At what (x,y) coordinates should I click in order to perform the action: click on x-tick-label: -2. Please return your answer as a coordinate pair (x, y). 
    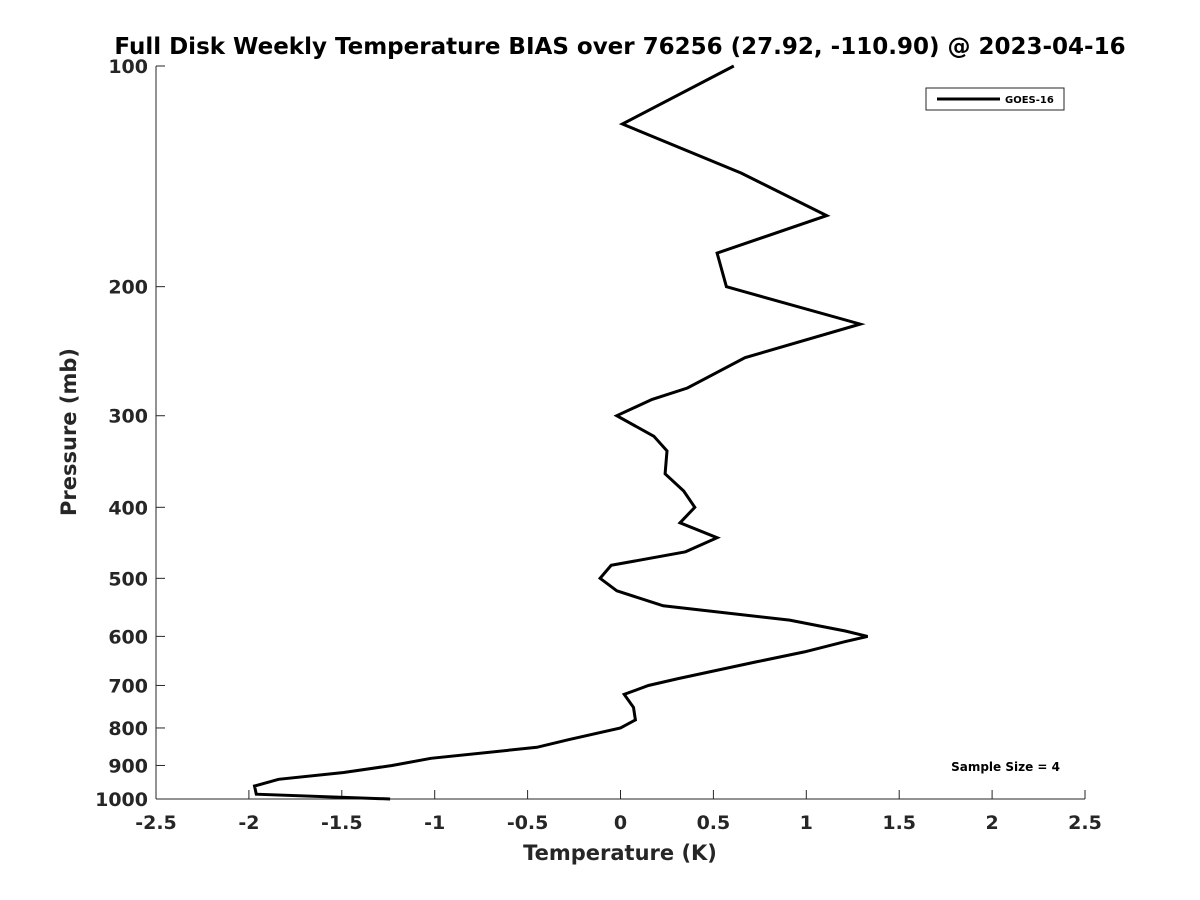
    Looking at the image, I should click on (248, 823).